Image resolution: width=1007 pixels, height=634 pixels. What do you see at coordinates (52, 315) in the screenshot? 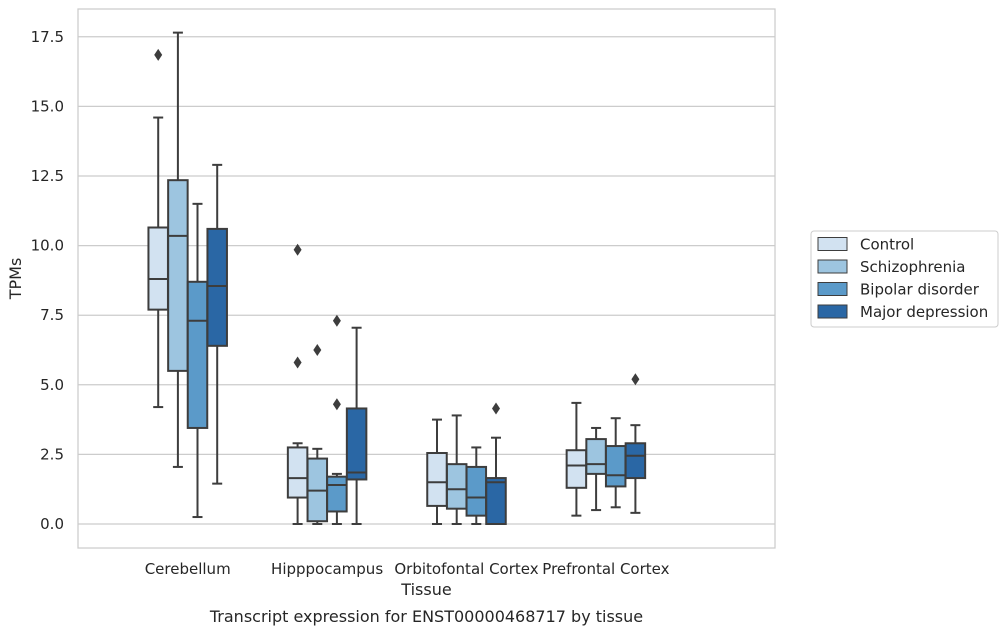
I see `y-tick-label: 7.5` at bounding box center [52, 315].